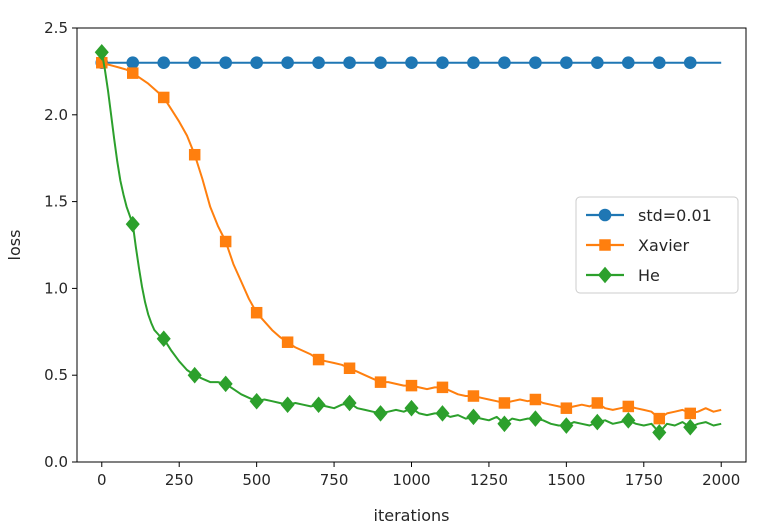 The image size is (766, 532). I want to click on x-tick-label: 2000, so click(721, 480).